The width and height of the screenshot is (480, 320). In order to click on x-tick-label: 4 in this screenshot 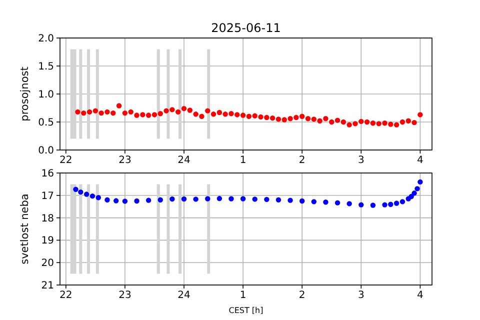, I will do `click(420, 295)`.